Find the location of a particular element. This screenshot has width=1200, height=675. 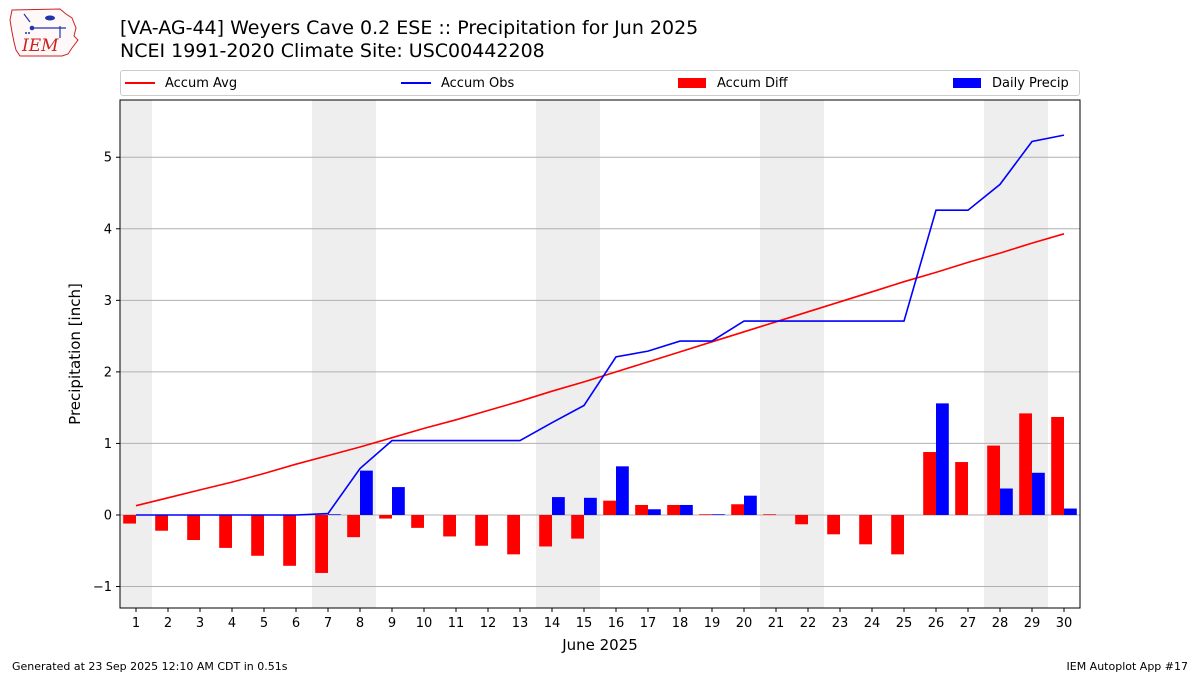

x-tick-label-25: 25 is located at coordinates (904, 623).